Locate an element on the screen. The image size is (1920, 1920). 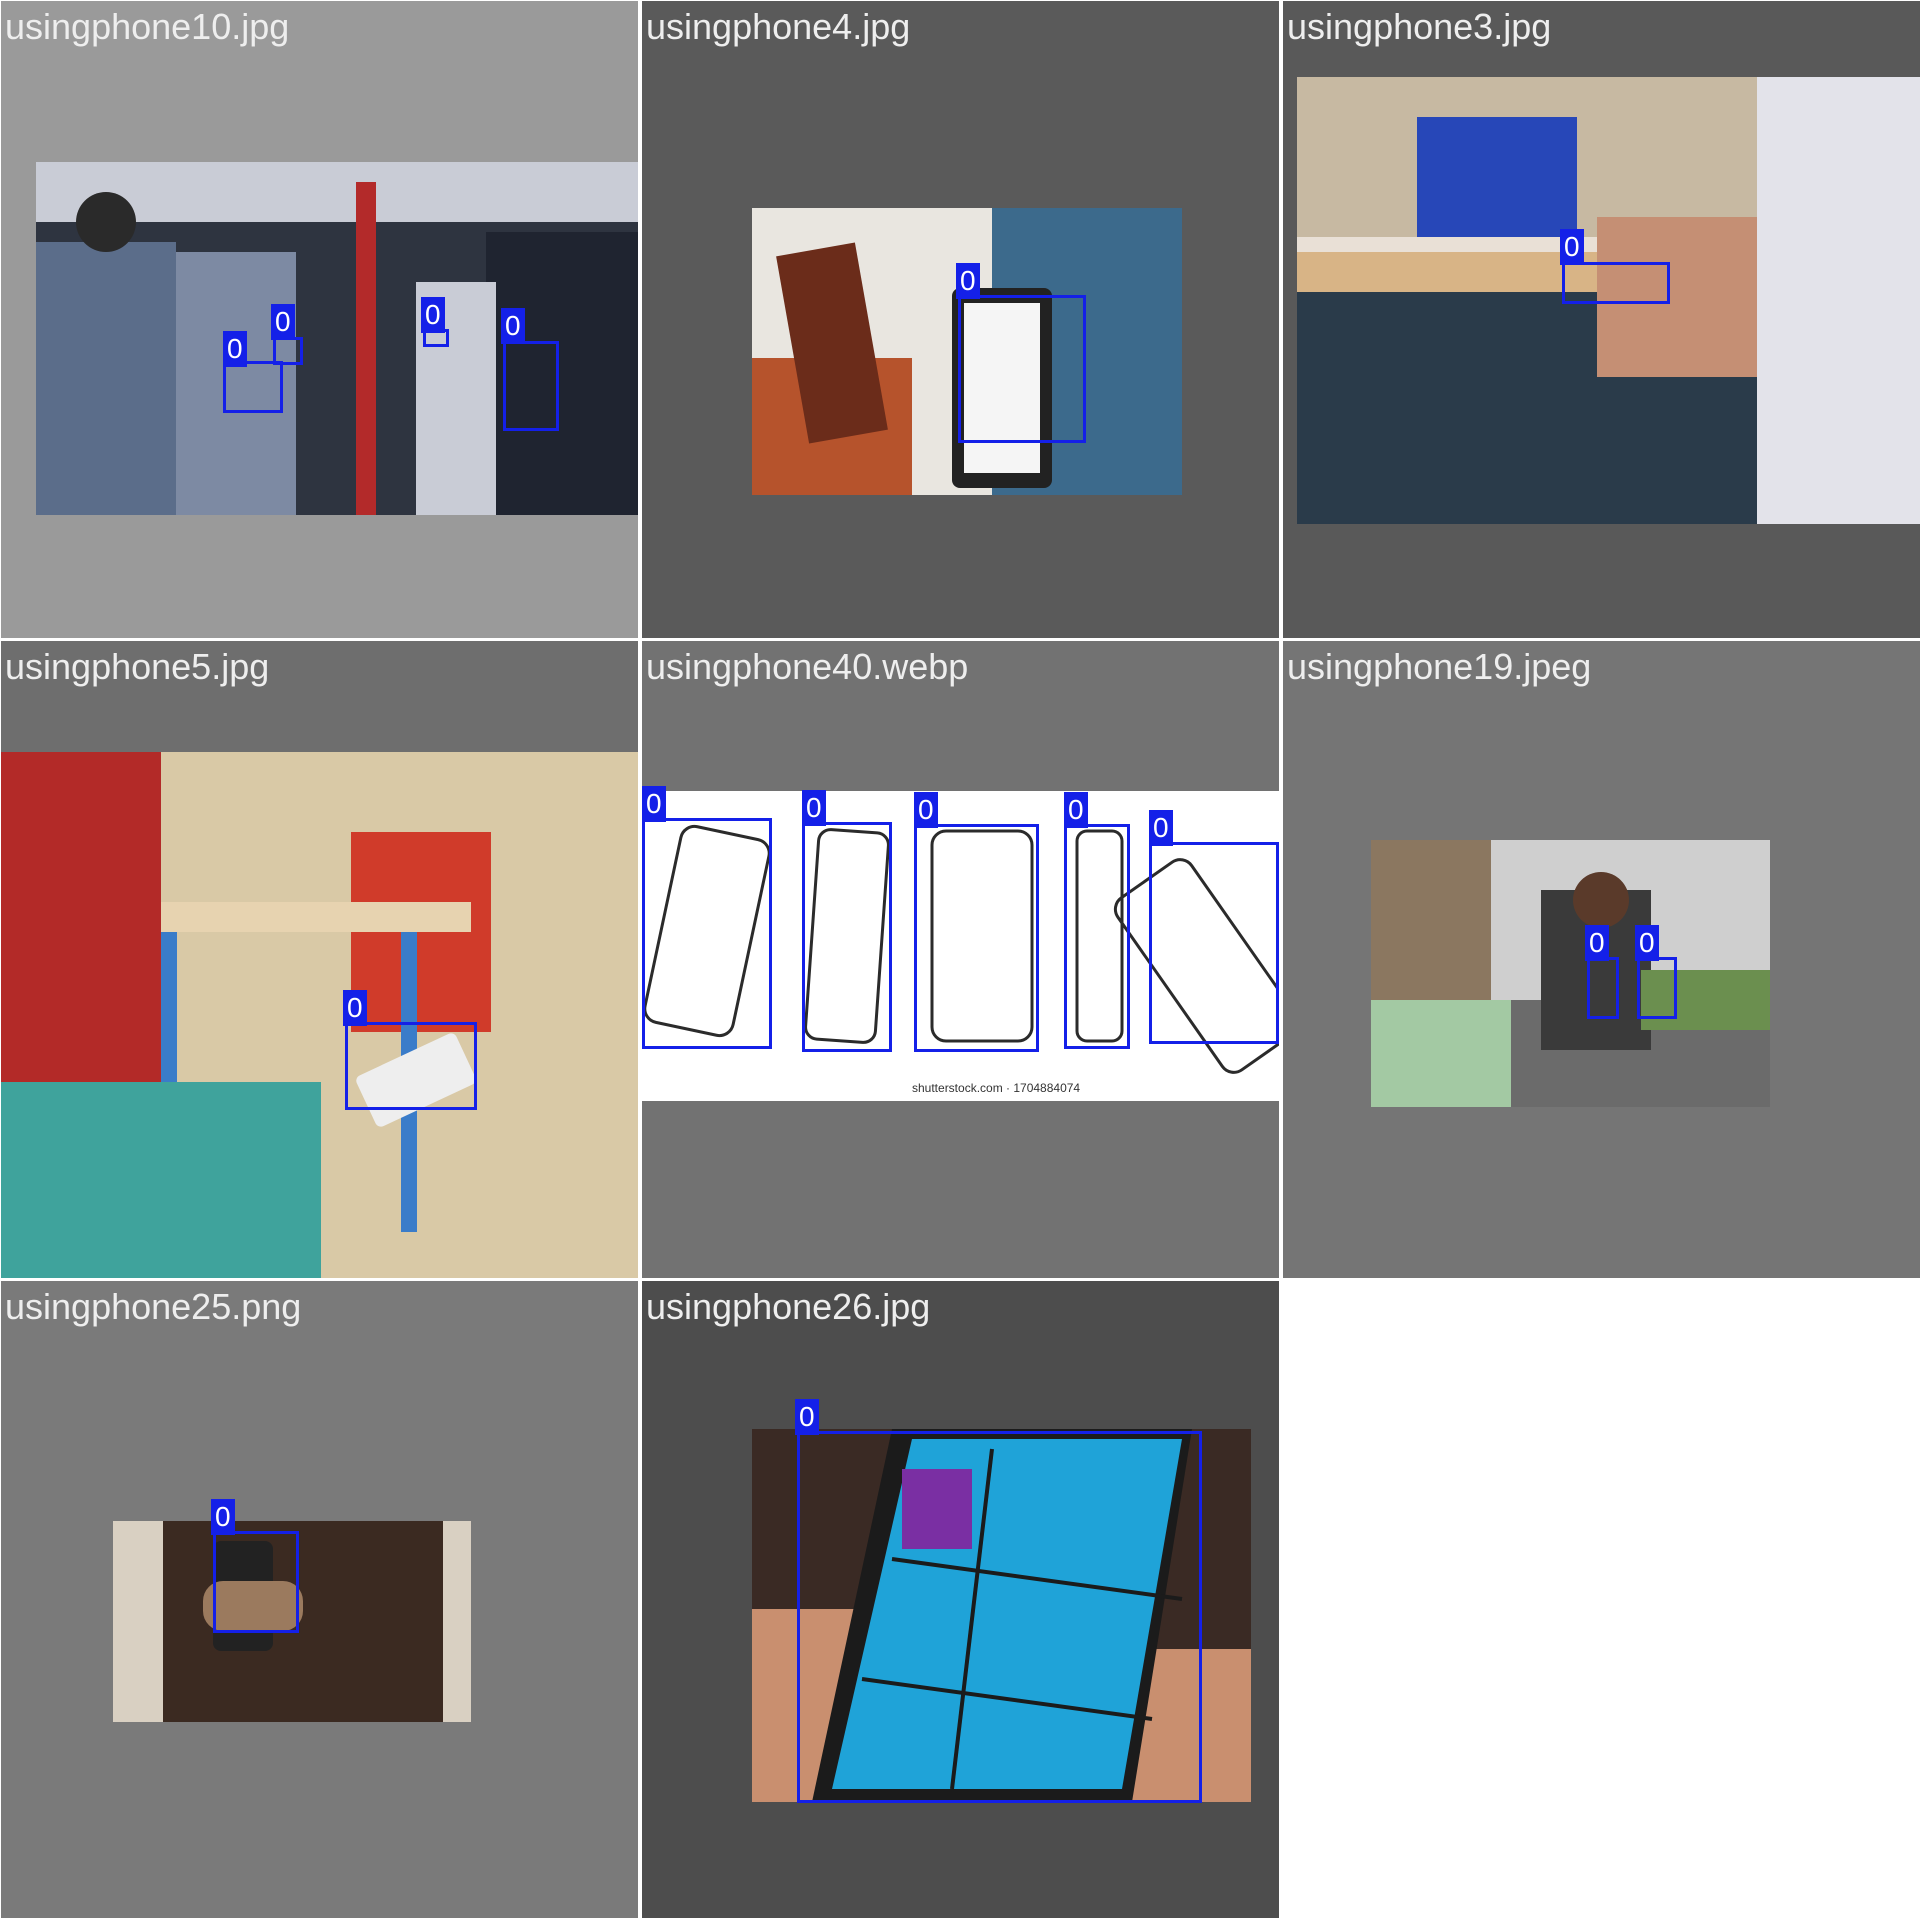
tile-filename: usingphone25.png is located at coordinates (153, 1306).